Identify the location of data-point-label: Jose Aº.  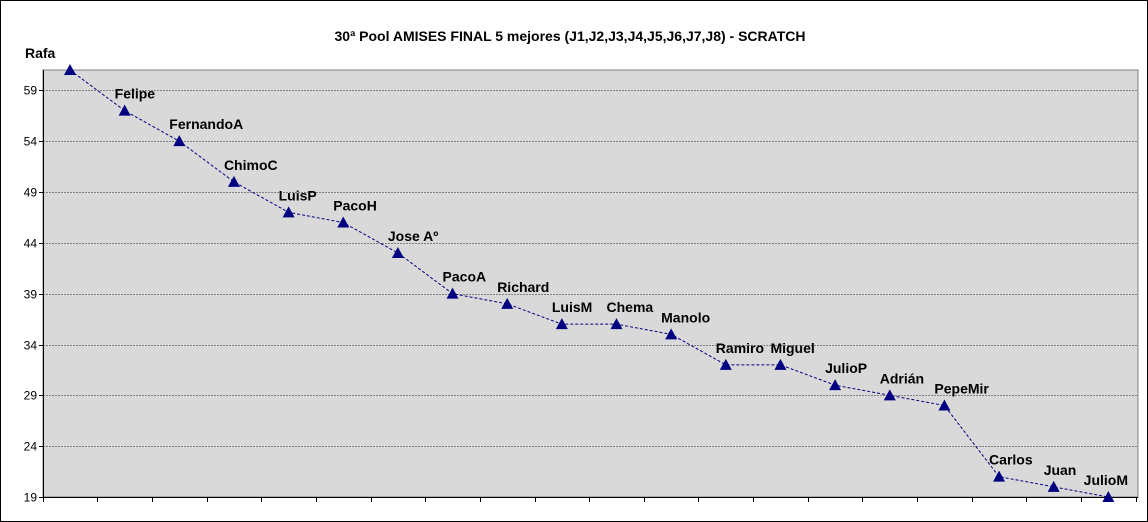
(413, 236).